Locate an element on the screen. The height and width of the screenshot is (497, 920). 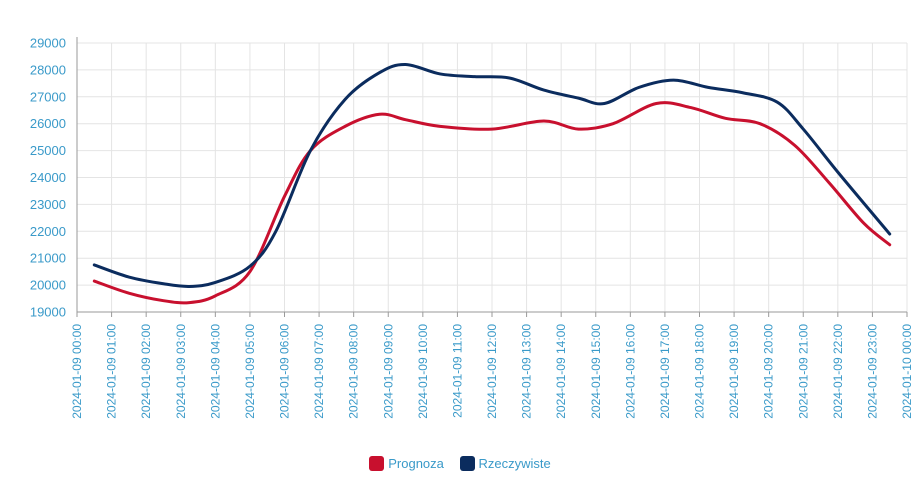
x-tick-label: 2024-01-09 18:00 is located at coordinates (700, 371).